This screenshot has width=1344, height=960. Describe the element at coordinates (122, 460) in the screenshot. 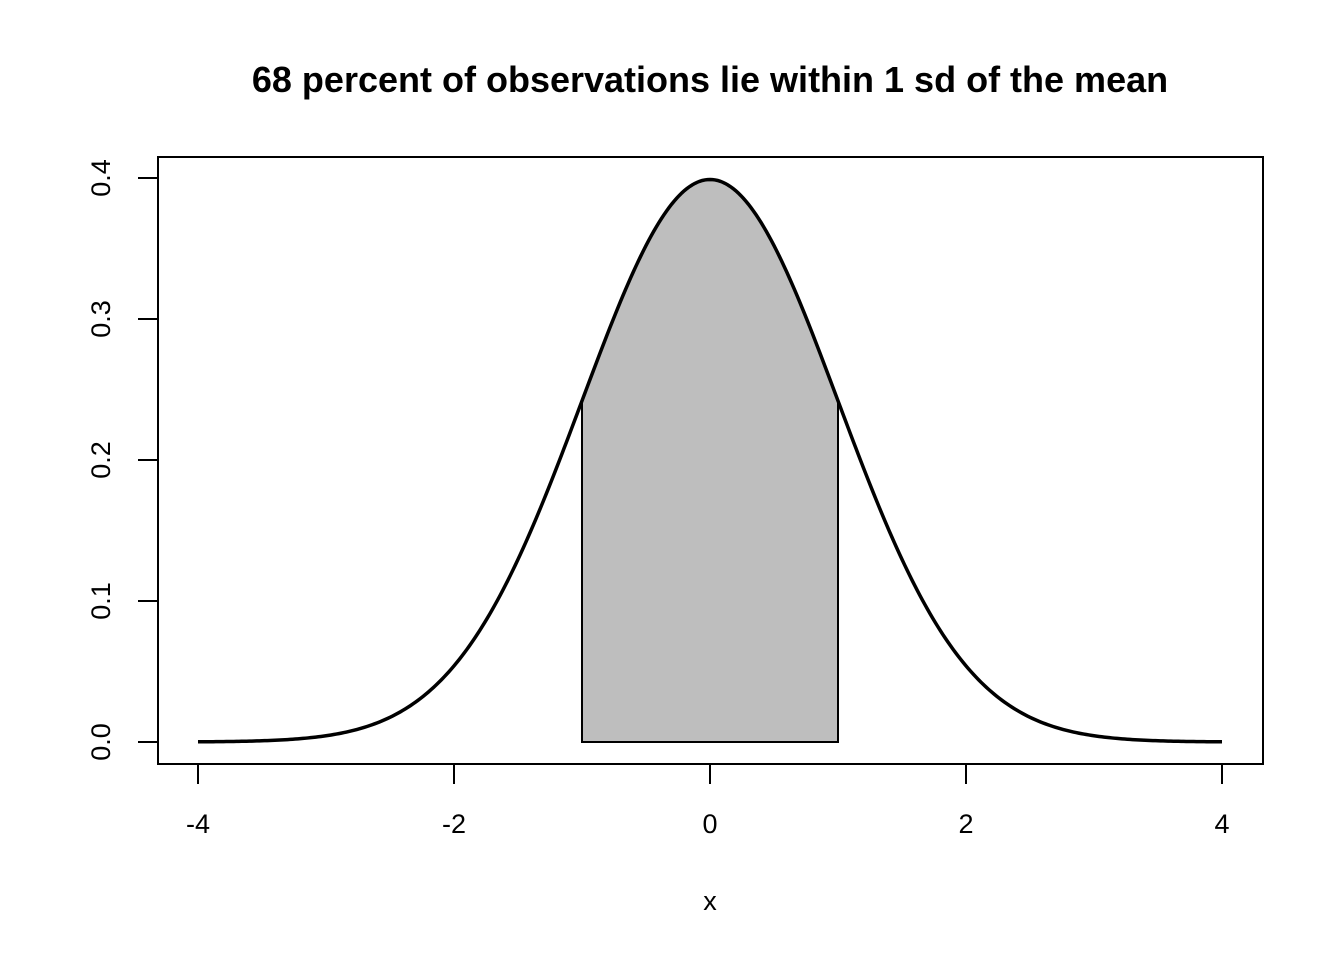

I see `y-axis: 0.0 0.1 0.2 0.3 0.4` at that location.